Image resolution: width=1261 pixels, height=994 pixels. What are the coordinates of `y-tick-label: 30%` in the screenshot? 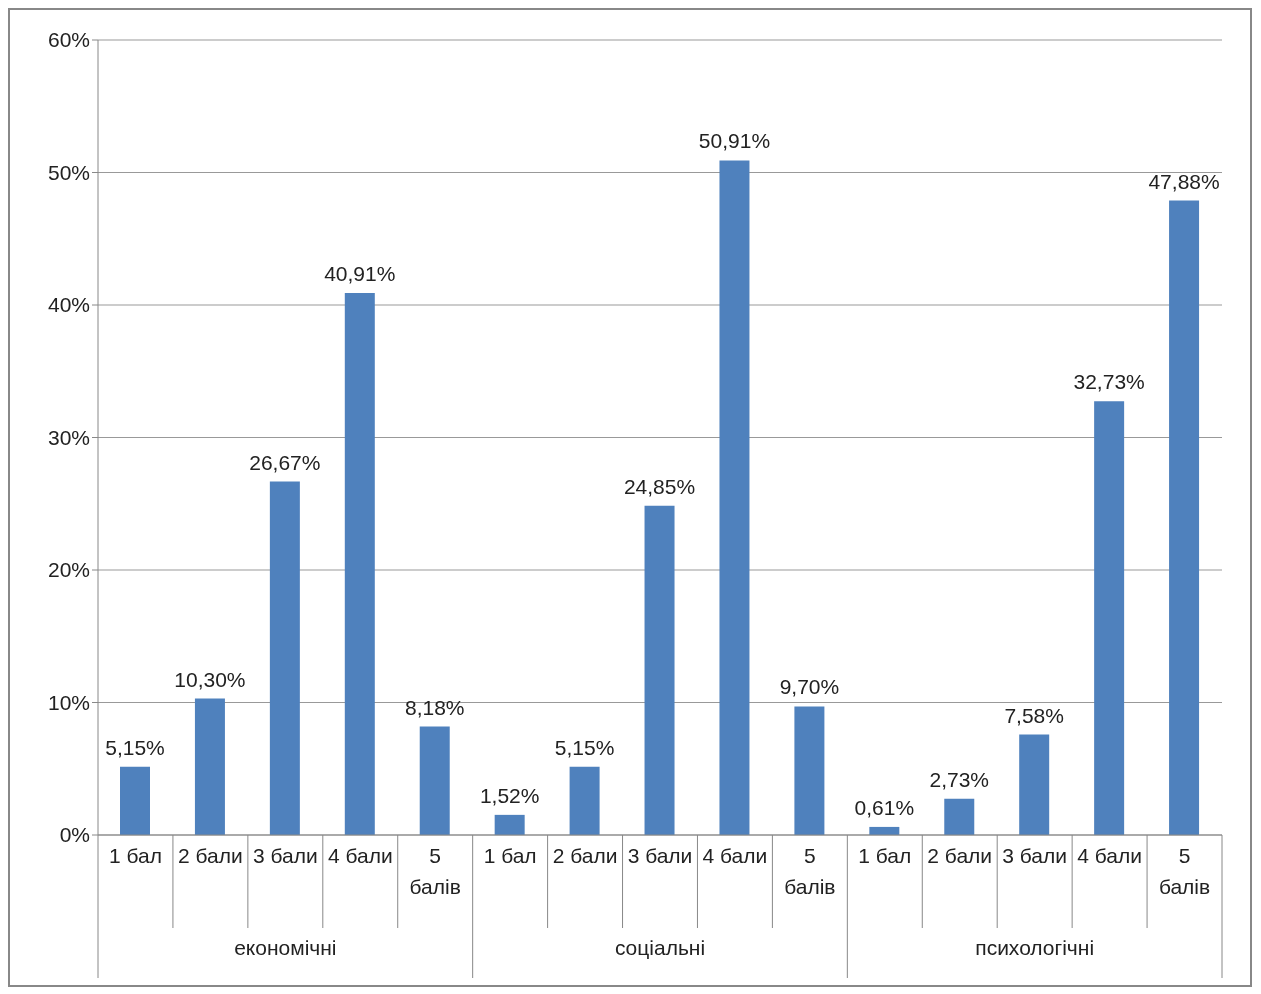 It's located at (68, 437).